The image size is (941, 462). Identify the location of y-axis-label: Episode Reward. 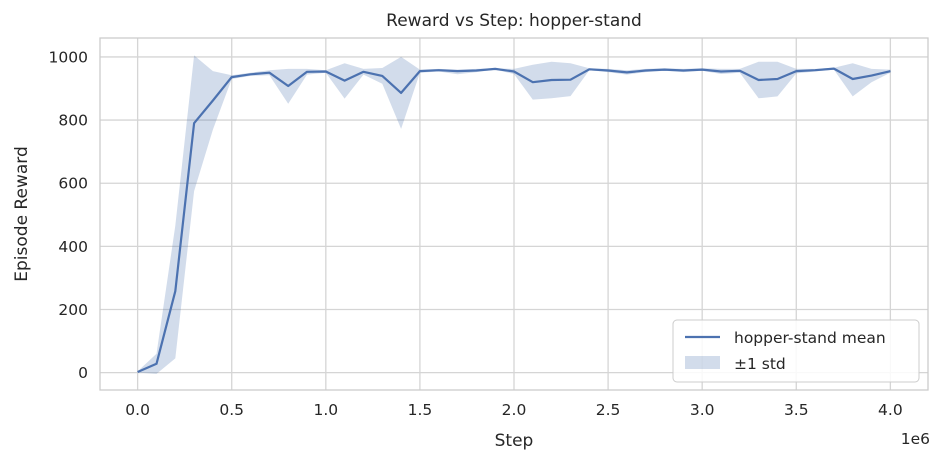
(22, 213).